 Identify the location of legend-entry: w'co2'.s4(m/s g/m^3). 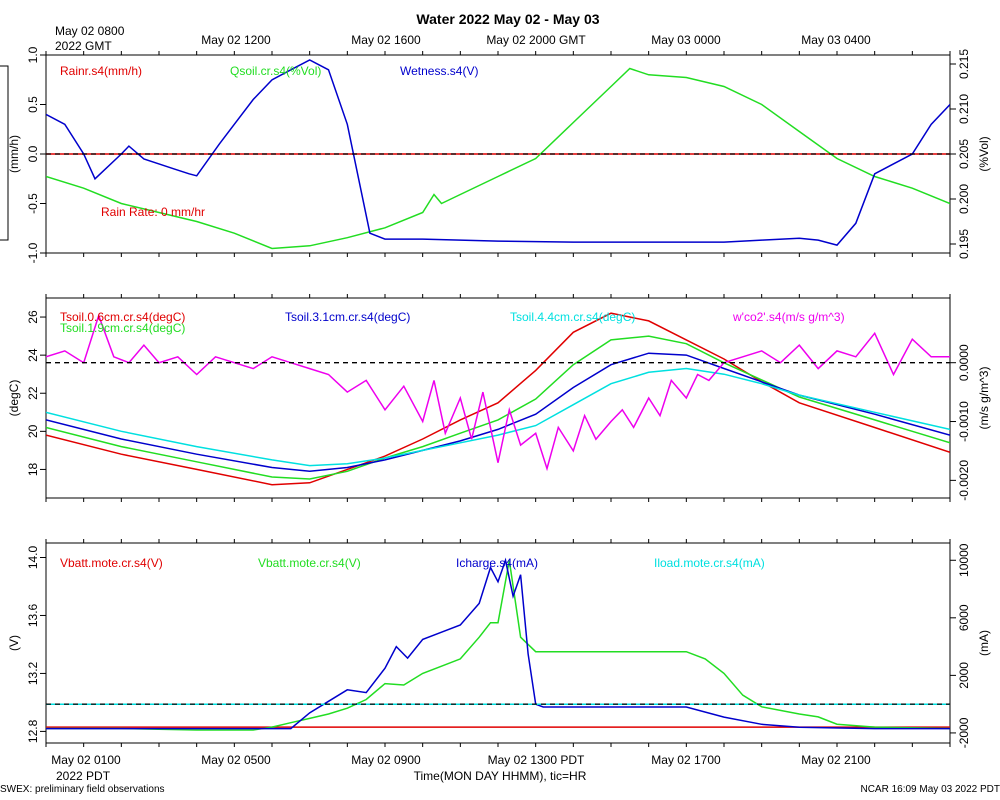
(788, 317).